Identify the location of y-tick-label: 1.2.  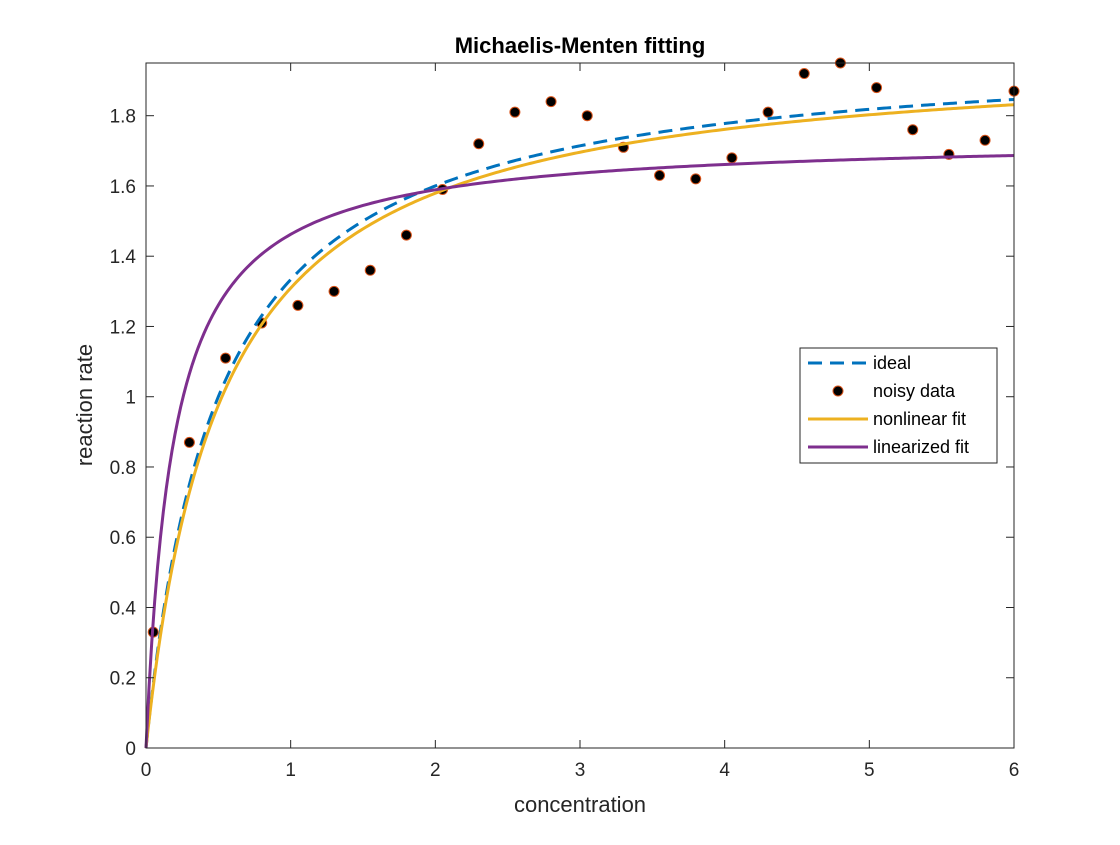
(123, 327).